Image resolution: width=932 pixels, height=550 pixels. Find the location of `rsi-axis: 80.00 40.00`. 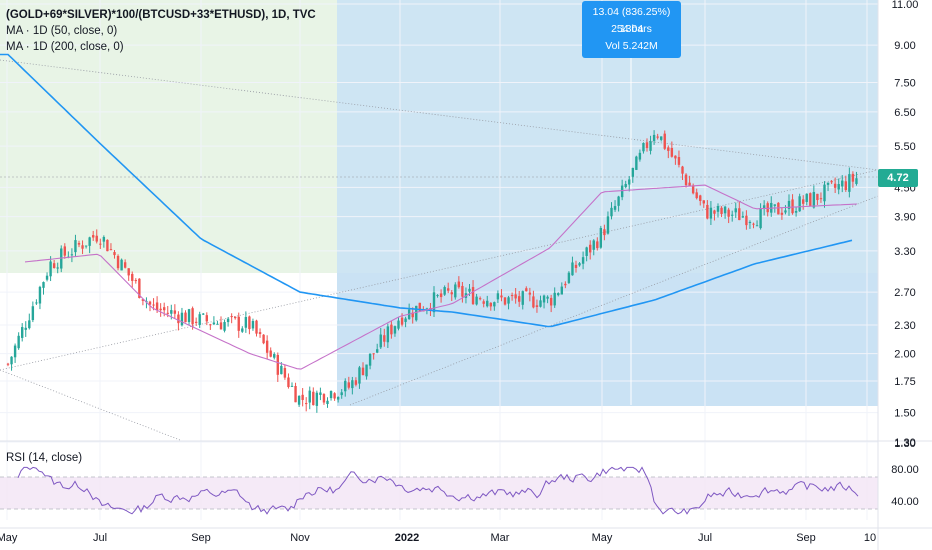

rsi-axis: 80.00 40.00 is located at coordinates (905, 486).